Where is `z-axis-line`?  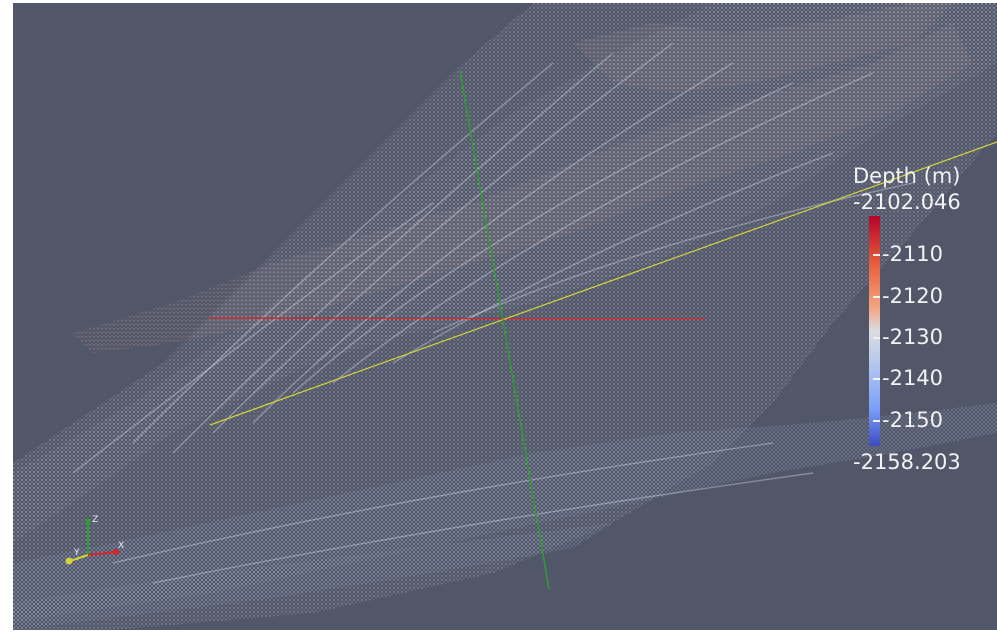 z-axis-line is located at coordinates (504, 330).